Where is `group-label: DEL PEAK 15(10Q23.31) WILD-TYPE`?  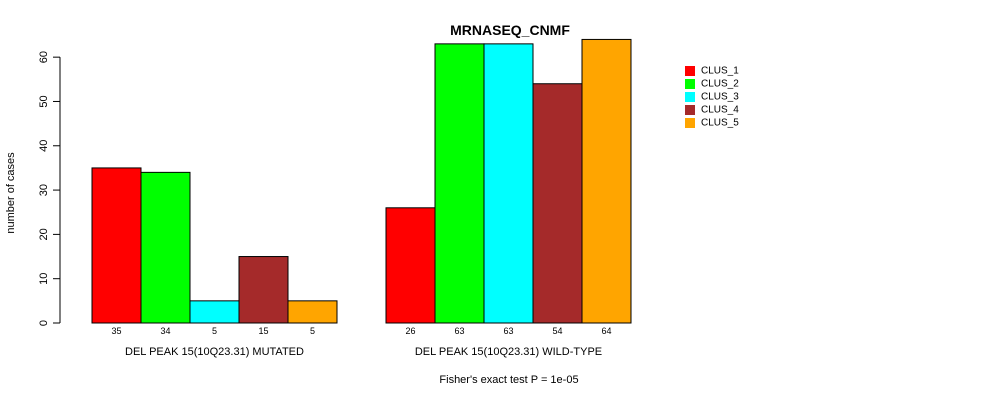 group-label: DEL PEAK 15(10Q23.31) WILD-TYPE is located at coordinates (508, 352).